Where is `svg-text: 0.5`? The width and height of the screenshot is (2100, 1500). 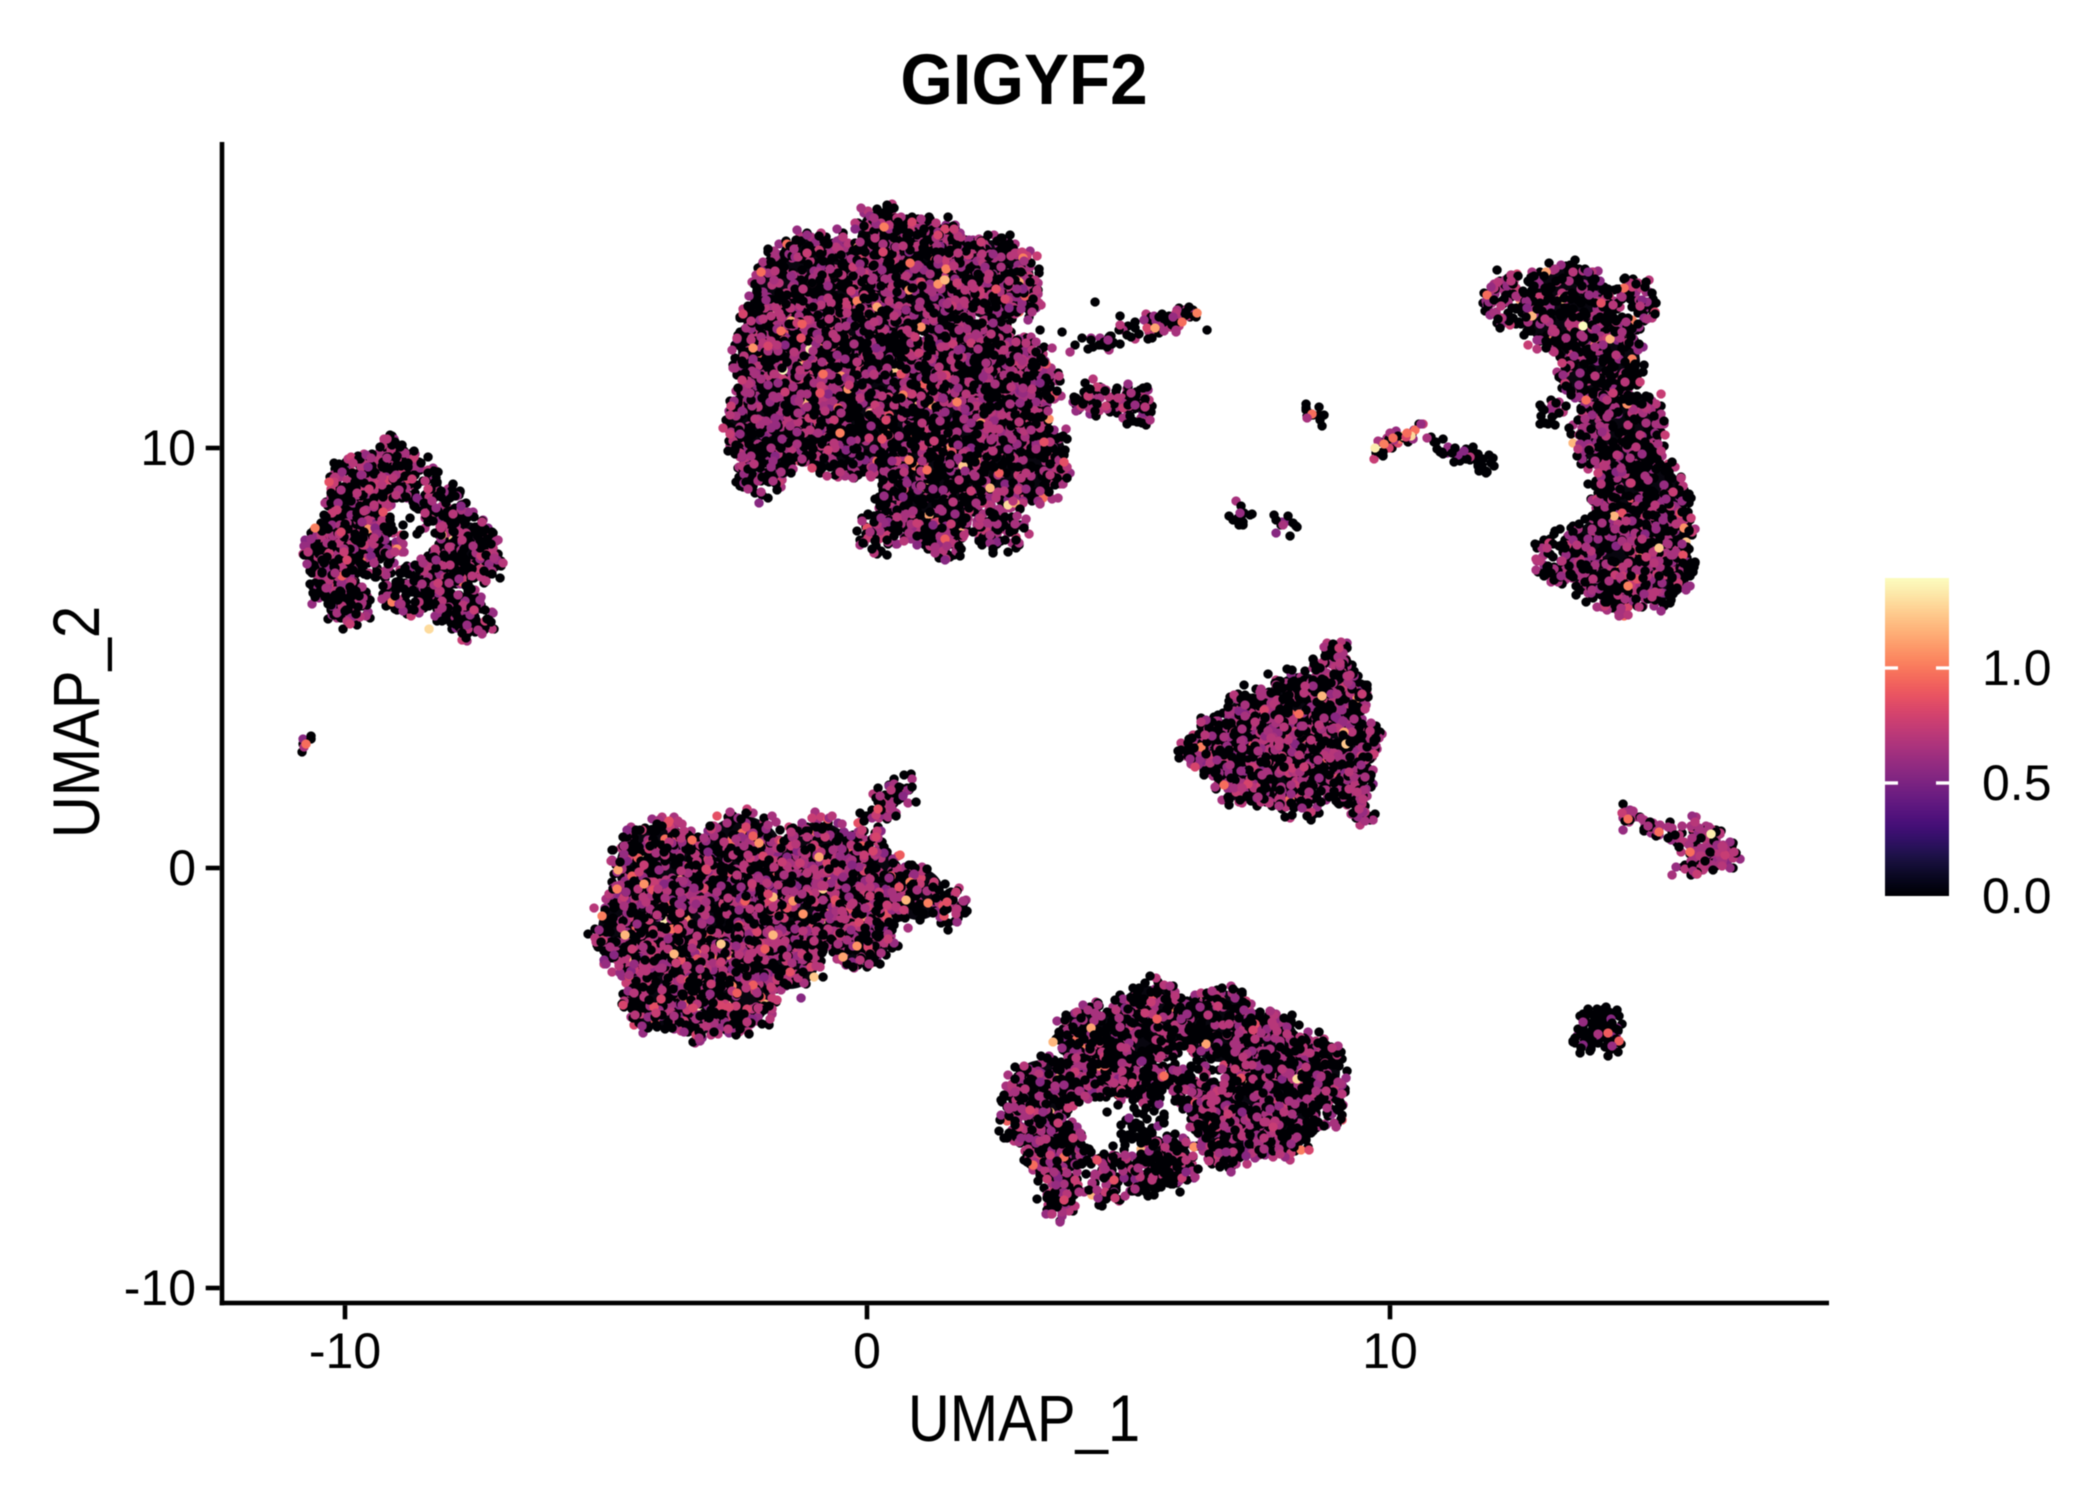
svg-text: 0.5 is located at coordinates (2017, 783).